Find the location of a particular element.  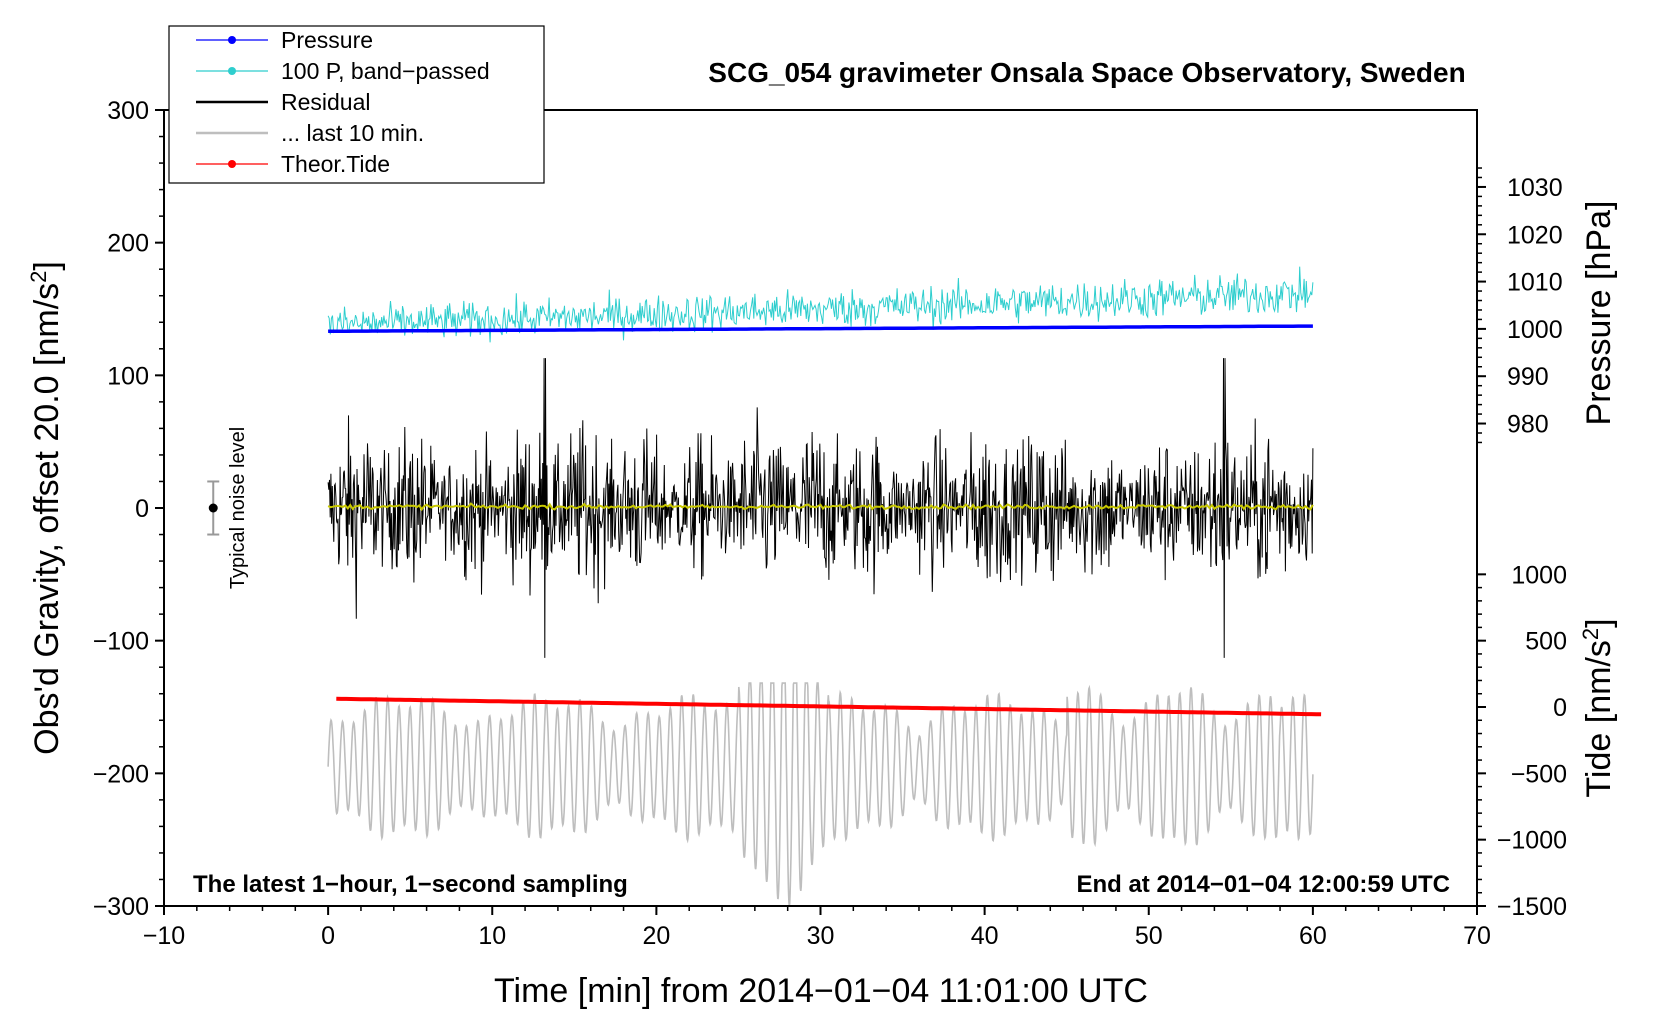

x-tick-label: −10 is located at coordinates (164, 936).